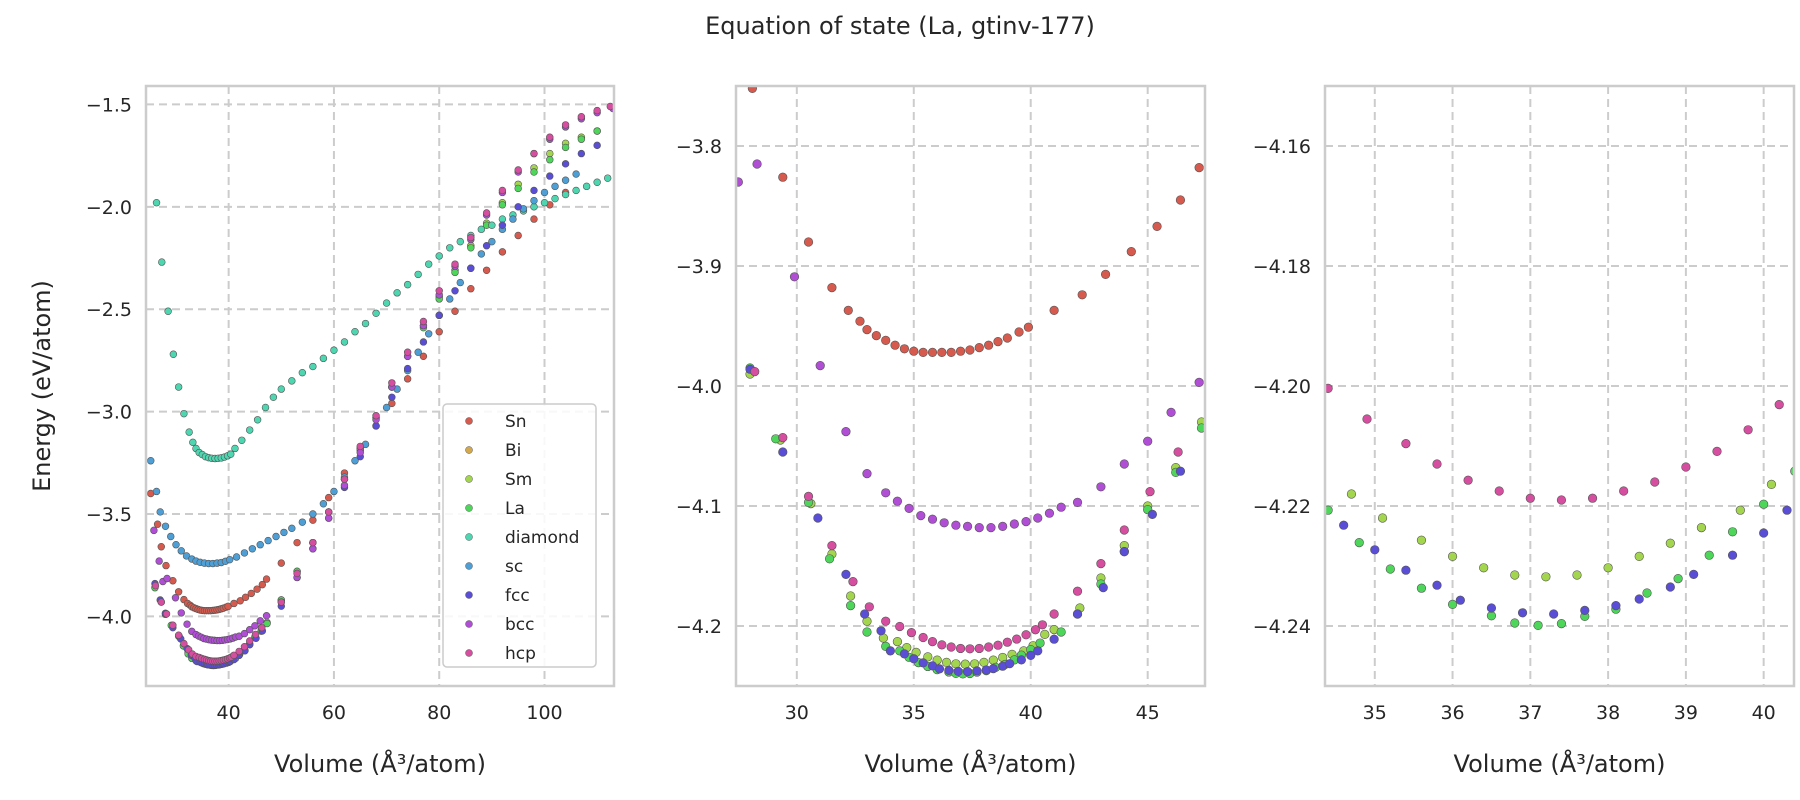  What do you see at coordinates (380, 763) in the screenshot?
I see `x-axis-label: Volume (Å³/atom)` at bounding box center [380, 763].